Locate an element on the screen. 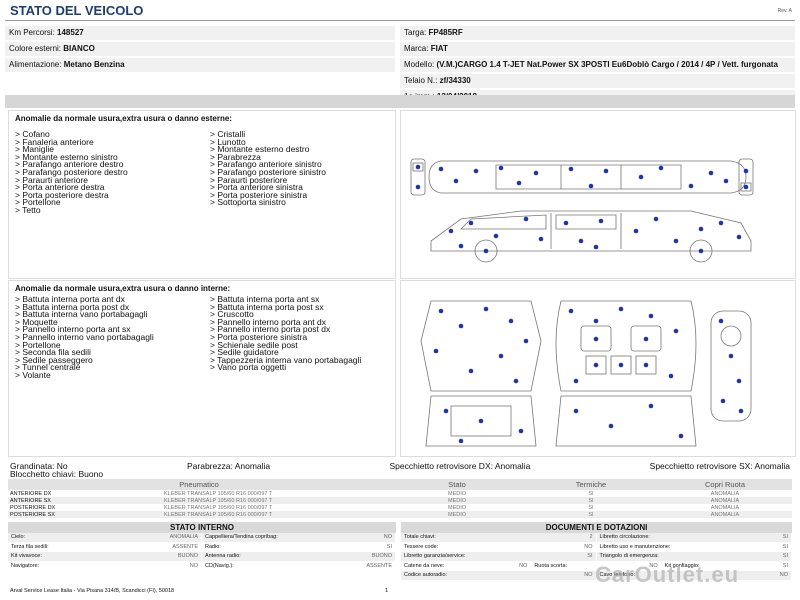  anomaly-item: > Sedile passeggero is located at coordinates (54, 359).